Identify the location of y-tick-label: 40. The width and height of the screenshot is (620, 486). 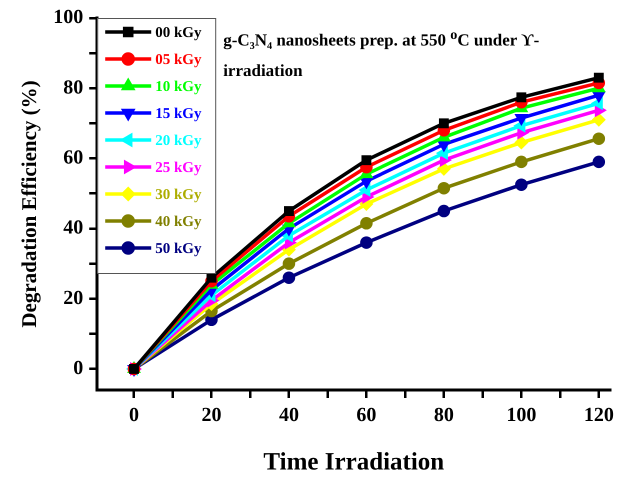
(73, 227).